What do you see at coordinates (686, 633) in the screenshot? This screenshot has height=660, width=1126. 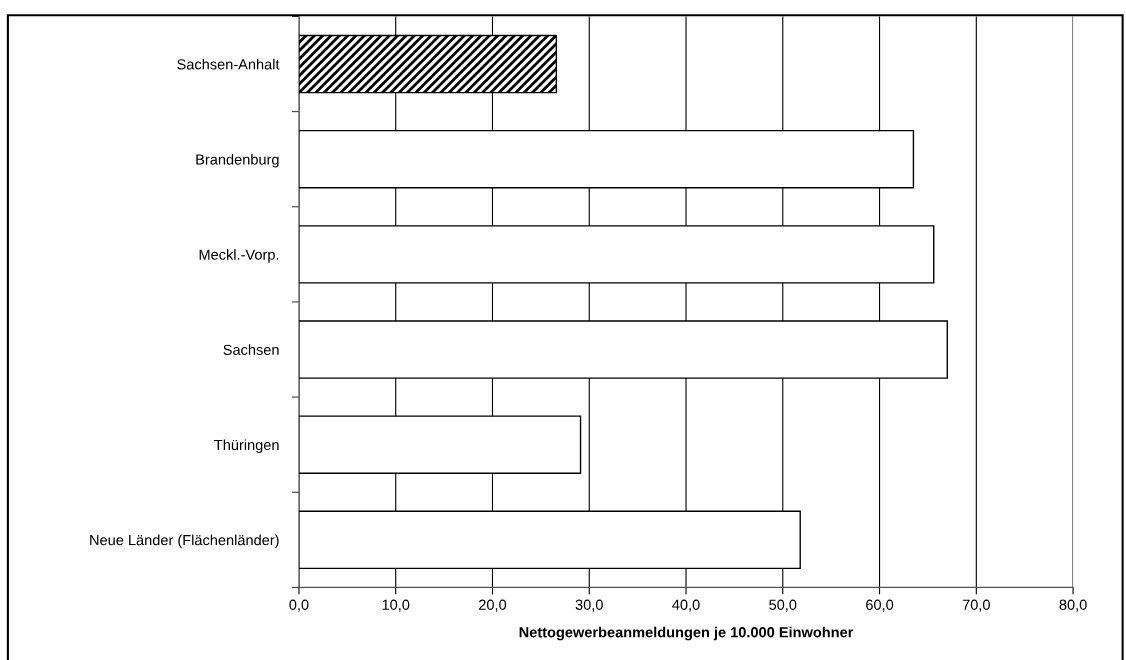 I see `x-axis-title: Nettogewerbeanmeldungen je 10.000 Einwohner` at bounding box center [686, 633].